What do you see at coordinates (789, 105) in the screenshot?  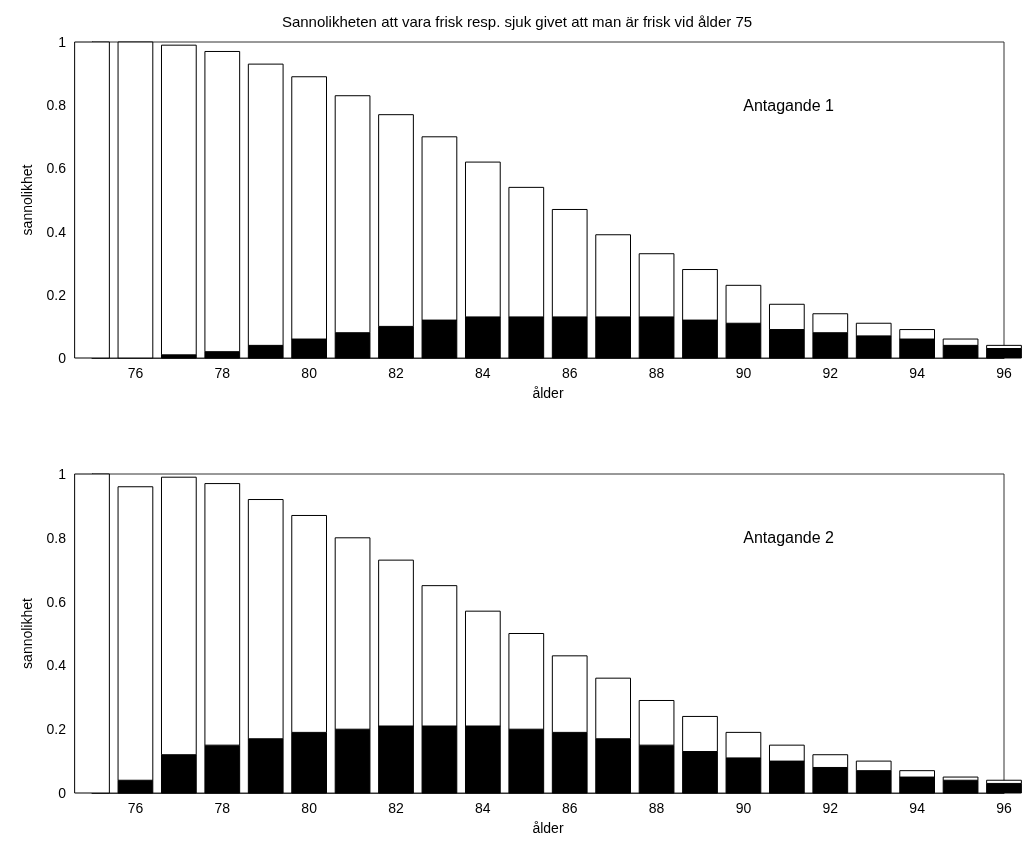 I see `annotation: Antagande 1` at bounding box center [789, 105].